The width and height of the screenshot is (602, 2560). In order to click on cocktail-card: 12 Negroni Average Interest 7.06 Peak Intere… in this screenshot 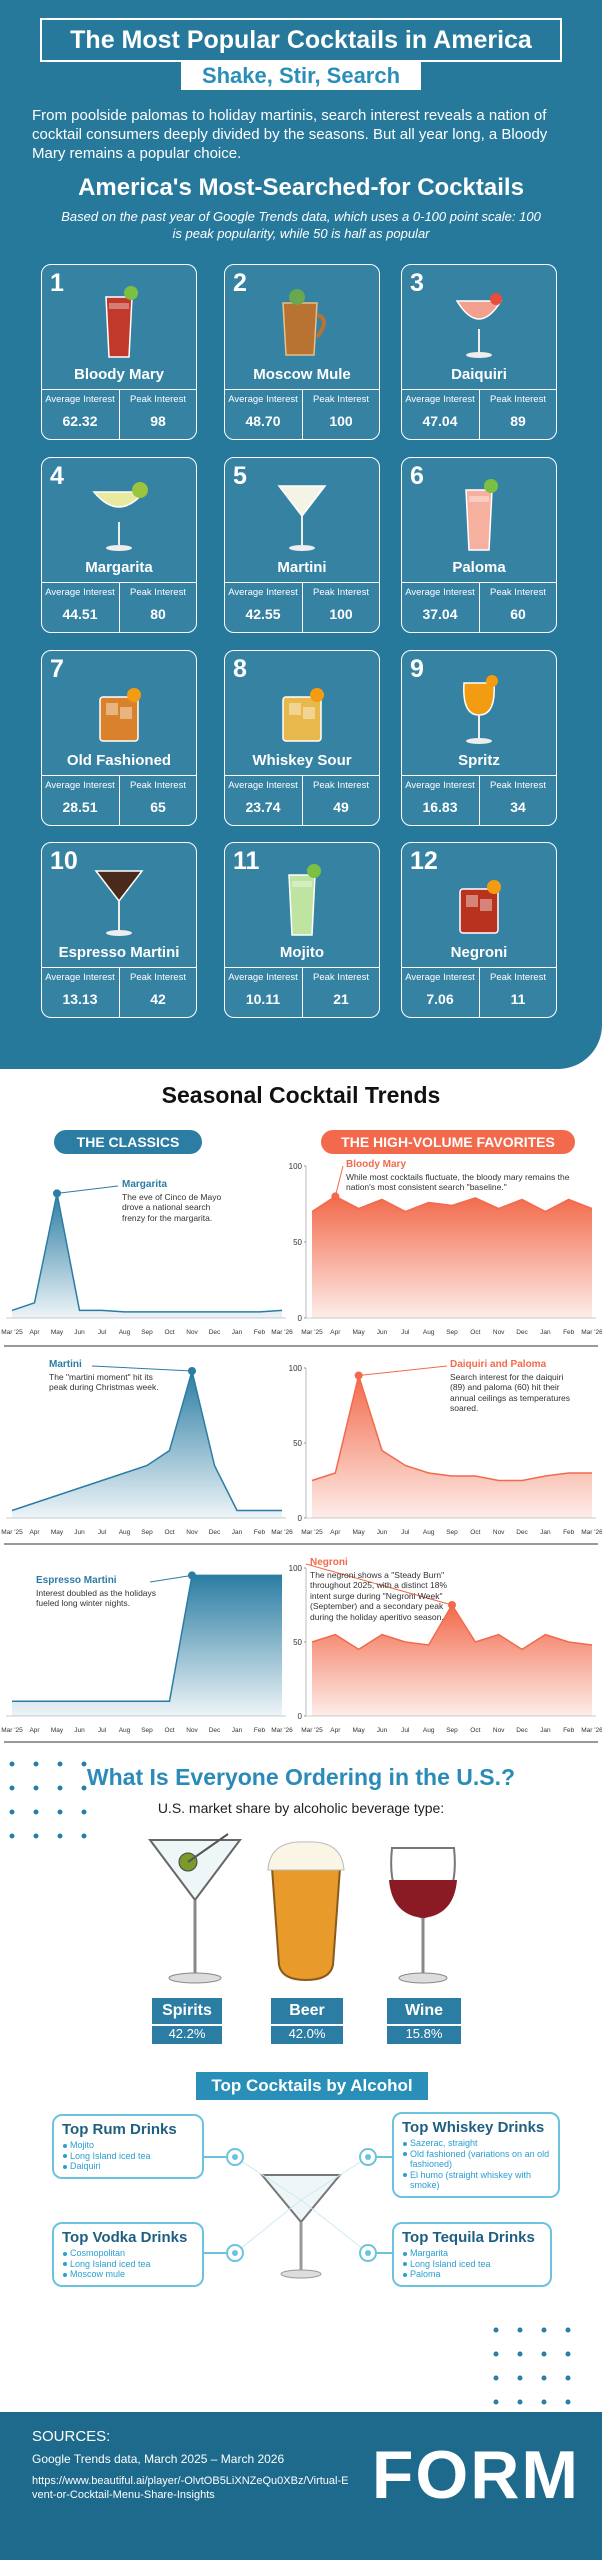, I will do `click(479, 930)`.